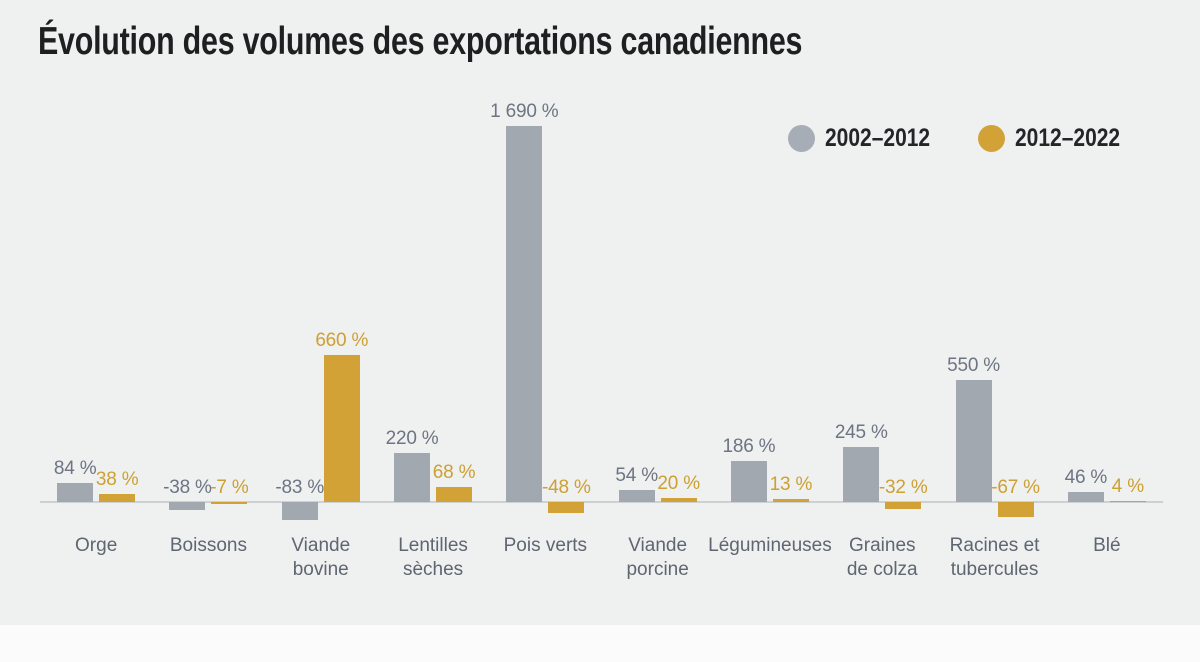  Describe the element at coordinates (749, 446) in the screenshot. I see `value-label-2002-2012-legumineuses: 186 %` at that location.